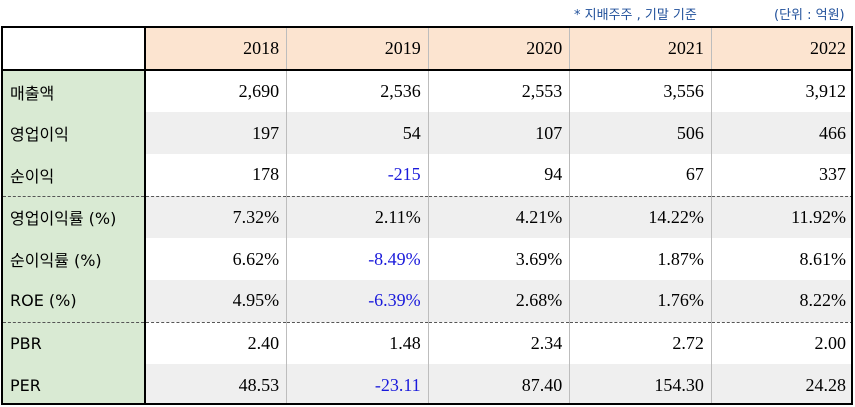  Describe the element at coordinates (74, 49) in the screenshot. I see `corner-cell` at that location.